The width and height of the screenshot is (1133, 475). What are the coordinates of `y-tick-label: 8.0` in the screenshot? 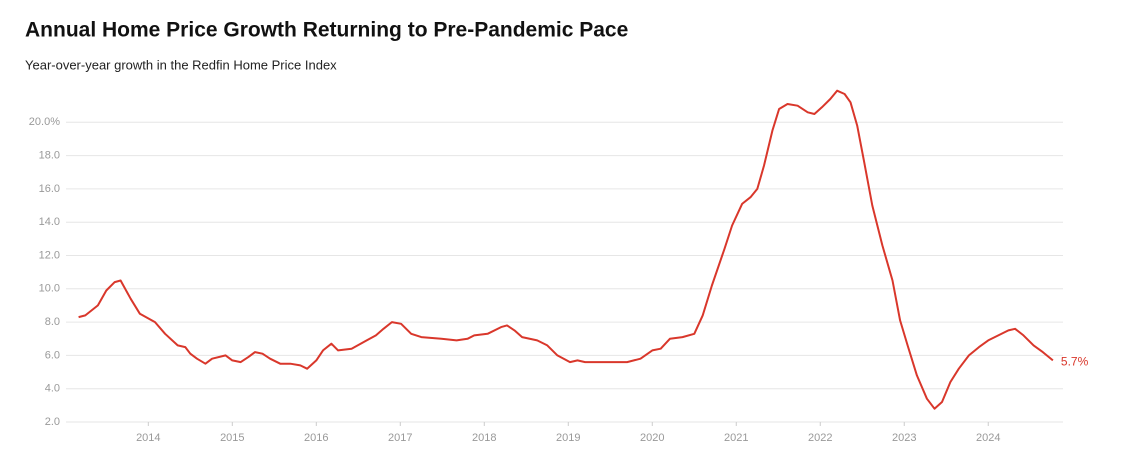 It's located at (52, 322).